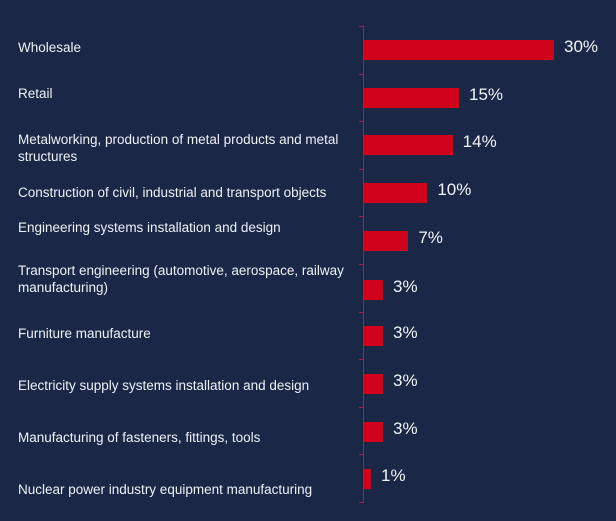  Describe the element at coordinates (454, 189) in the screenshot. I see `value-label: 10%` at that location.